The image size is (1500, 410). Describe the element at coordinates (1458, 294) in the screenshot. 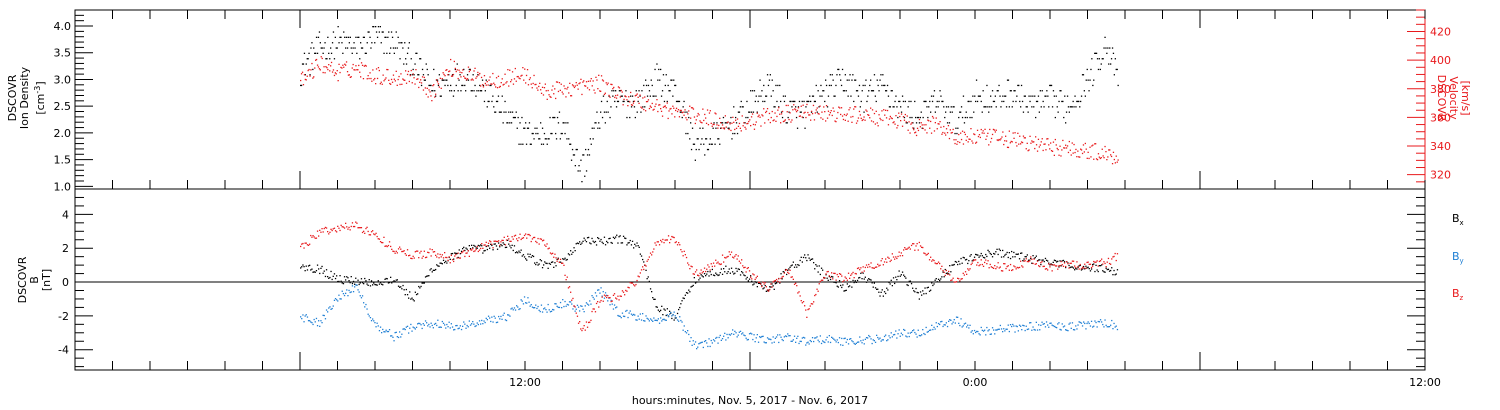

I see `legend-entry-bz: Bz` at that location.